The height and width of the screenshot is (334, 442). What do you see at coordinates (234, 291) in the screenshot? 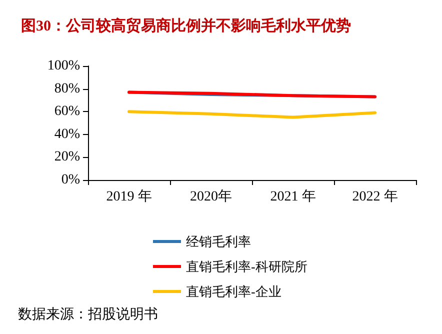
I see `legend-label: 直销毛利率-企业` at bounding box center [234, 291].